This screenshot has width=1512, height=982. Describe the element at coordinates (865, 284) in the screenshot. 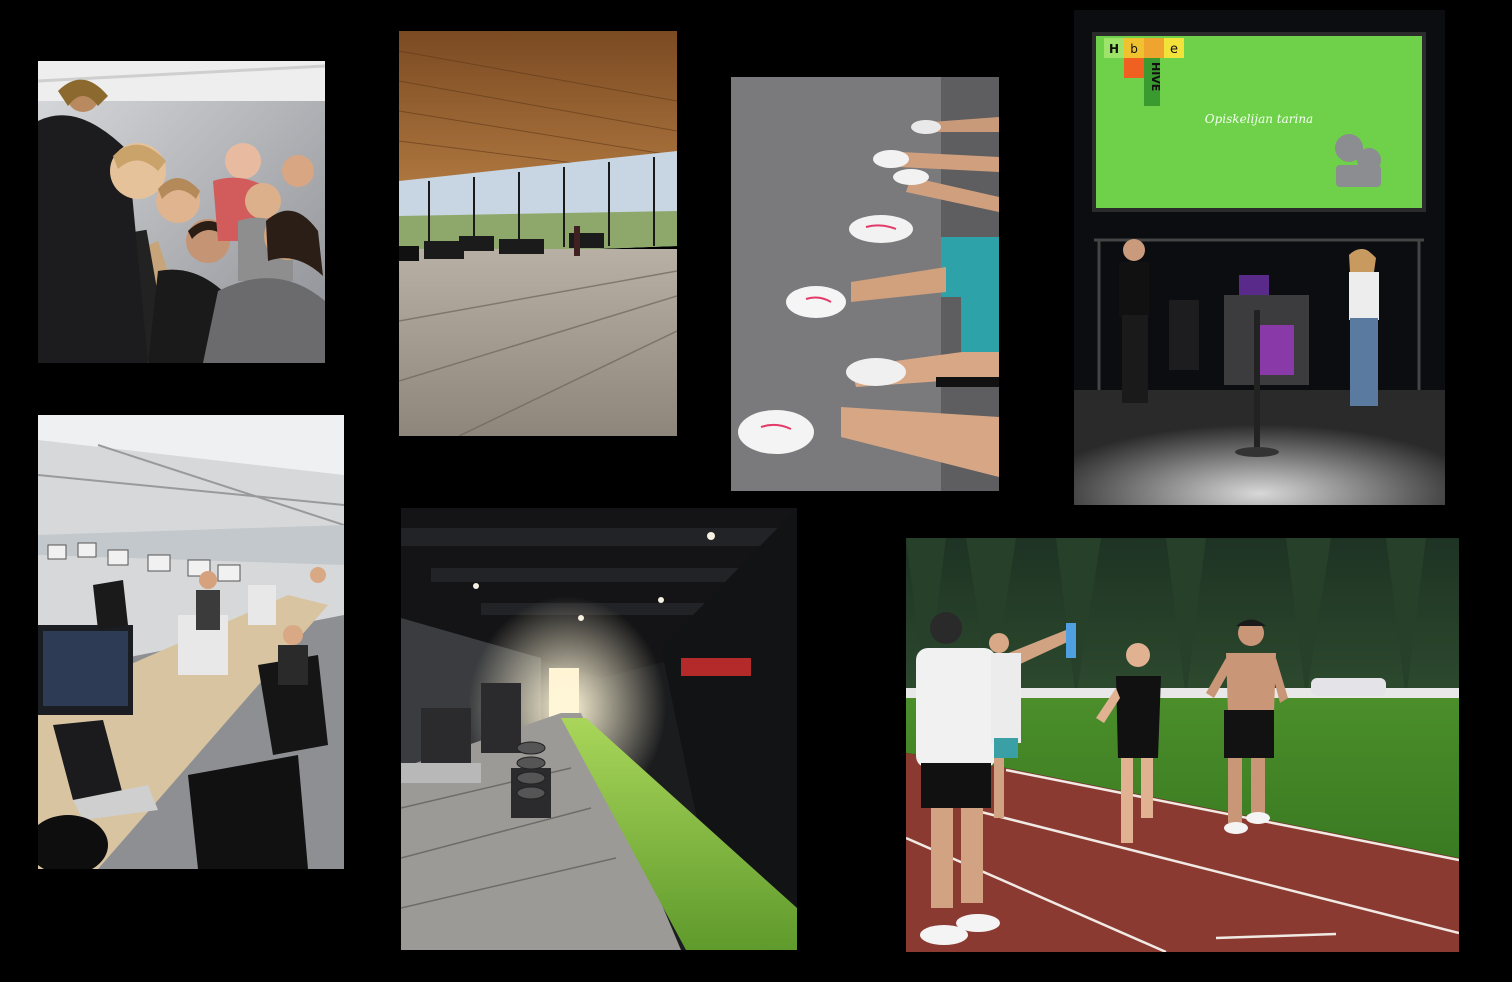

I see `photo-running-shoes` at that location.